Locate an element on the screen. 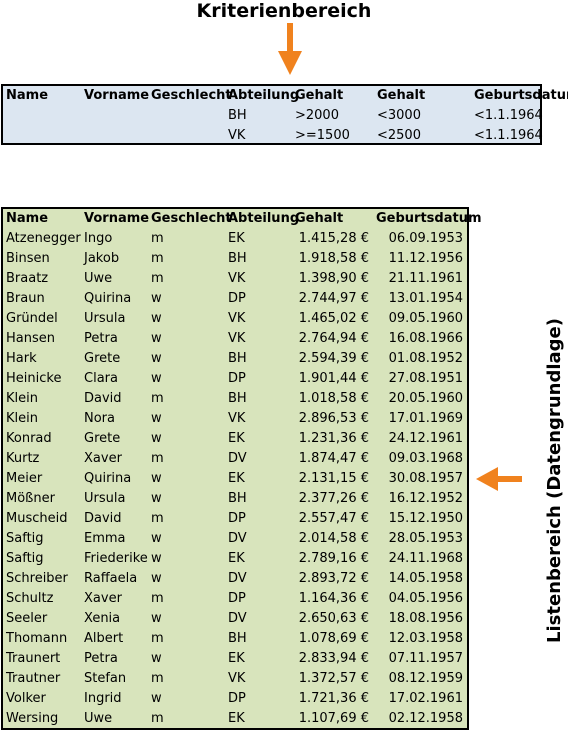 The height and width of the screenshot is (731, 568). list-cell: 08.12.1959 is located at coordinates (425, 678).